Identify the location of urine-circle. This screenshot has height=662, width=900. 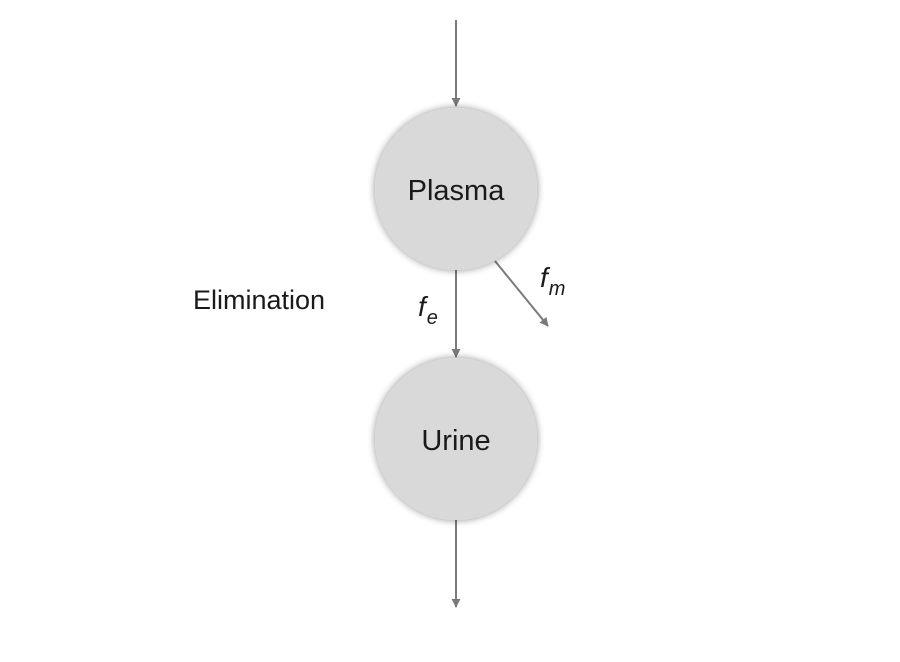
(456, 439).